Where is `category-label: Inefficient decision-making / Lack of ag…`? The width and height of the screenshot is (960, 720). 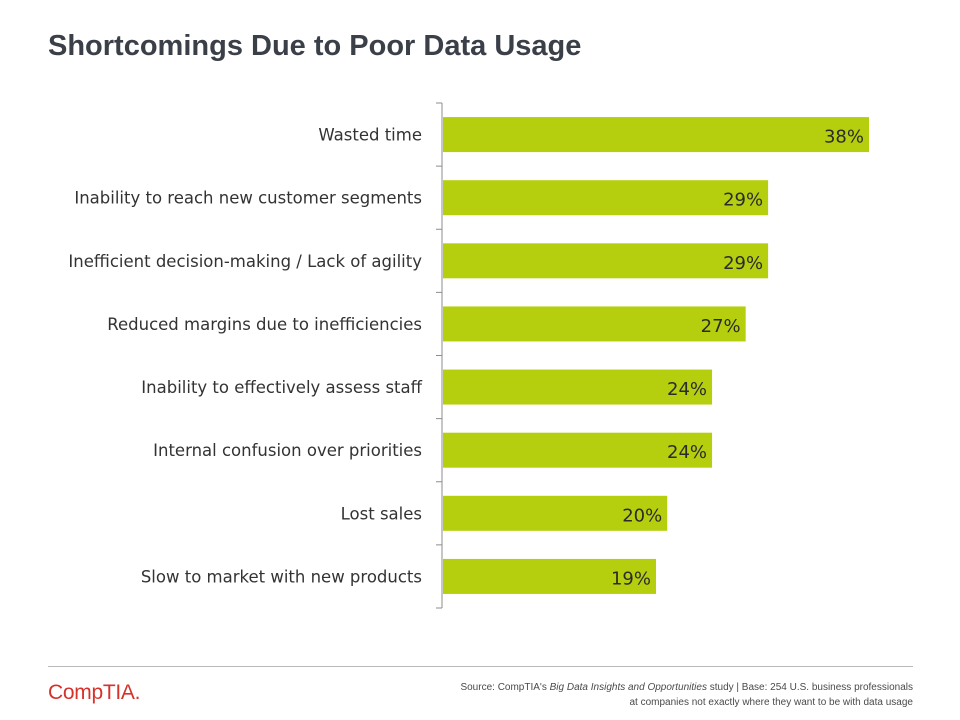 category-label: Inefficient decision-making / Lack of ag… is located at coordinates (245, 261).